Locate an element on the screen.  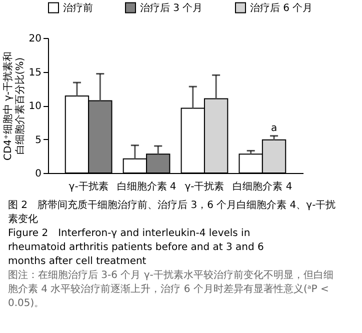
y-tick-label: 15 is located at coordinates (35, 72).